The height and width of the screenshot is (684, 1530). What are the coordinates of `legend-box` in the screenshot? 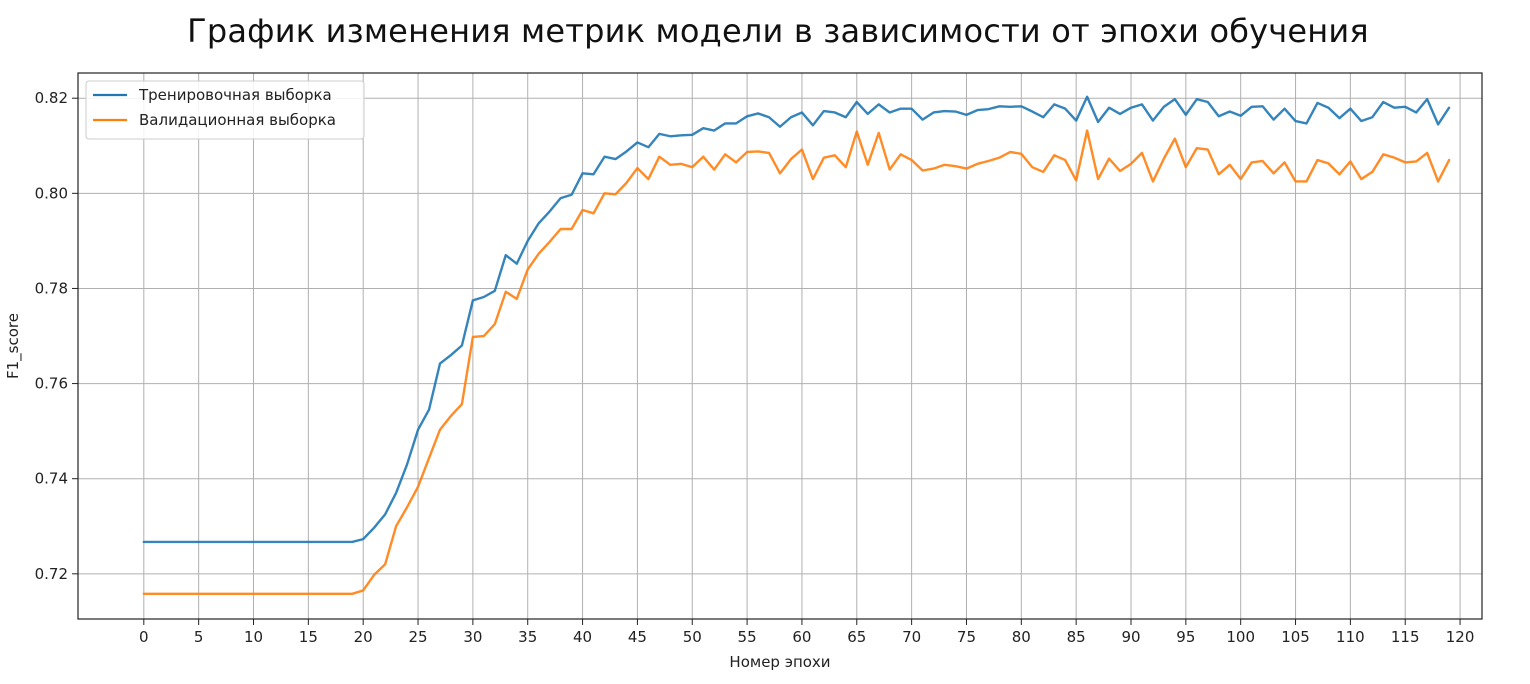 It's located at (225, 110).